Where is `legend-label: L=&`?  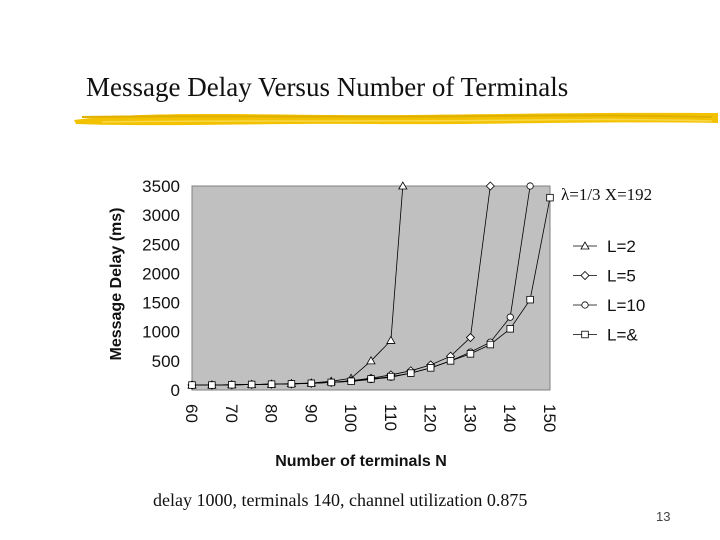
legend-label: L=& is located at coordinates (622, 335).